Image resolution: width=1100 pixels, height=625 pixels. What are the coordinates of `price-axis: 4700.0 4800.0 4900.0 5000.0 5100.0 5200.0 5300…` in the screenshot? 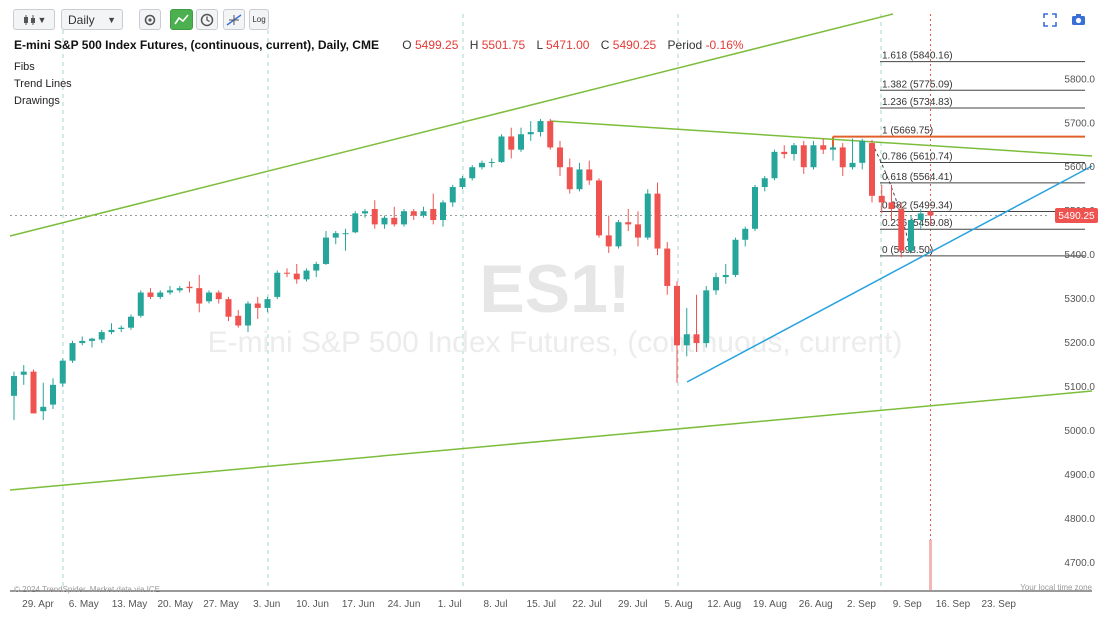 It's located at (1079, 321).